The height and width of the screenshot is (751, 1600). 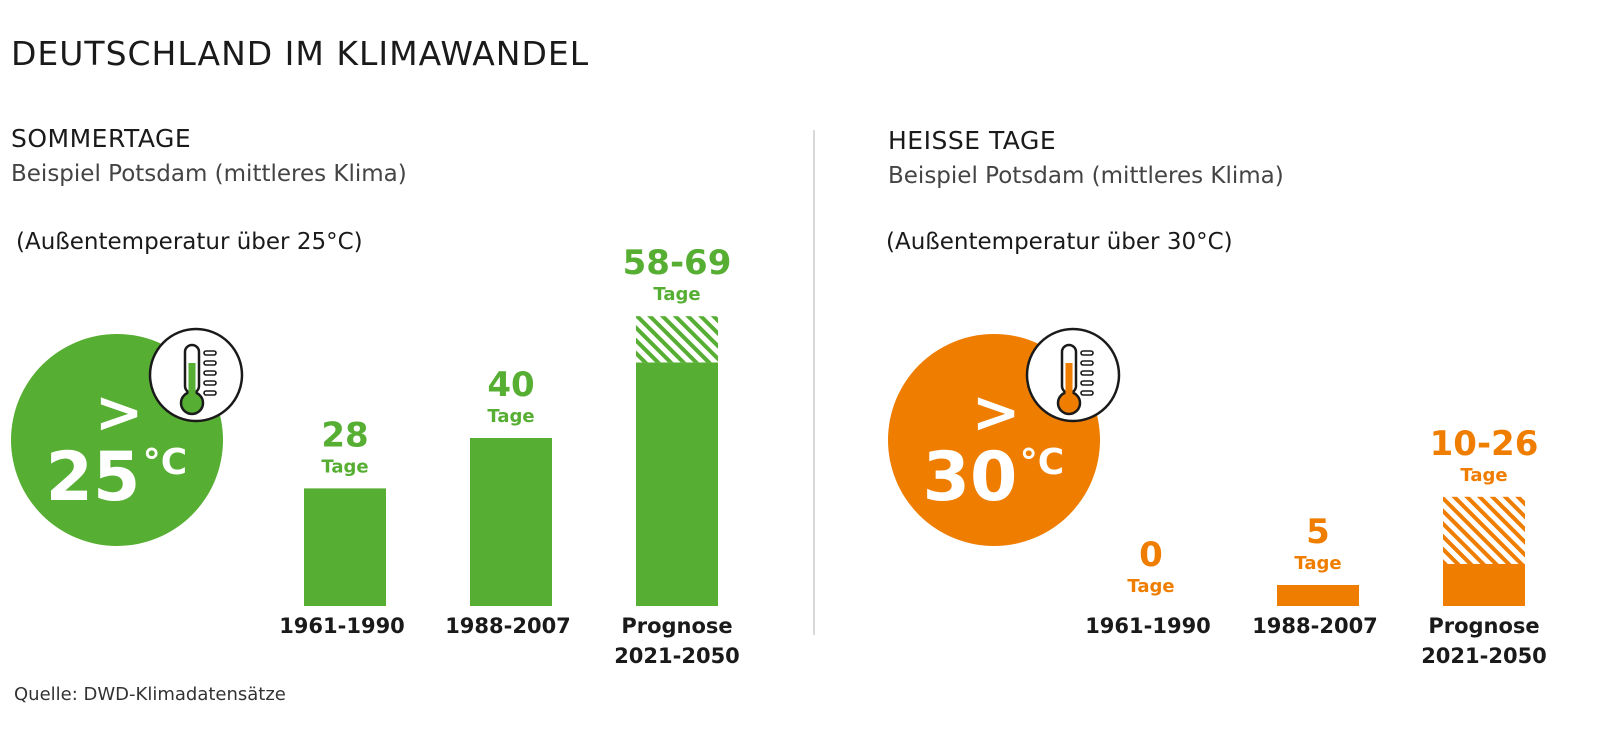 What do you see at coordinates (300, 53) in the screenshot?
I see `infographic-title: DEUTSCHLAND IM KLIMAWANDEL` at bounding box center [300, 53].